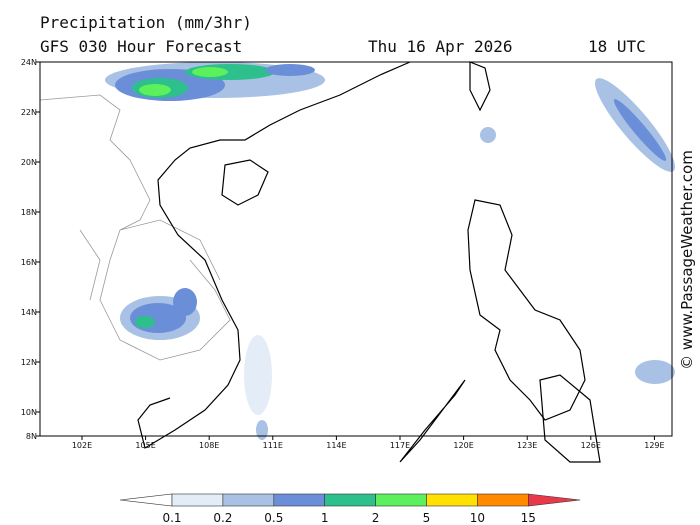  What do you see at coordinates (273, 445) in the screenshot?
I see `lon-label: 111E` at bounding box center [273, 445].